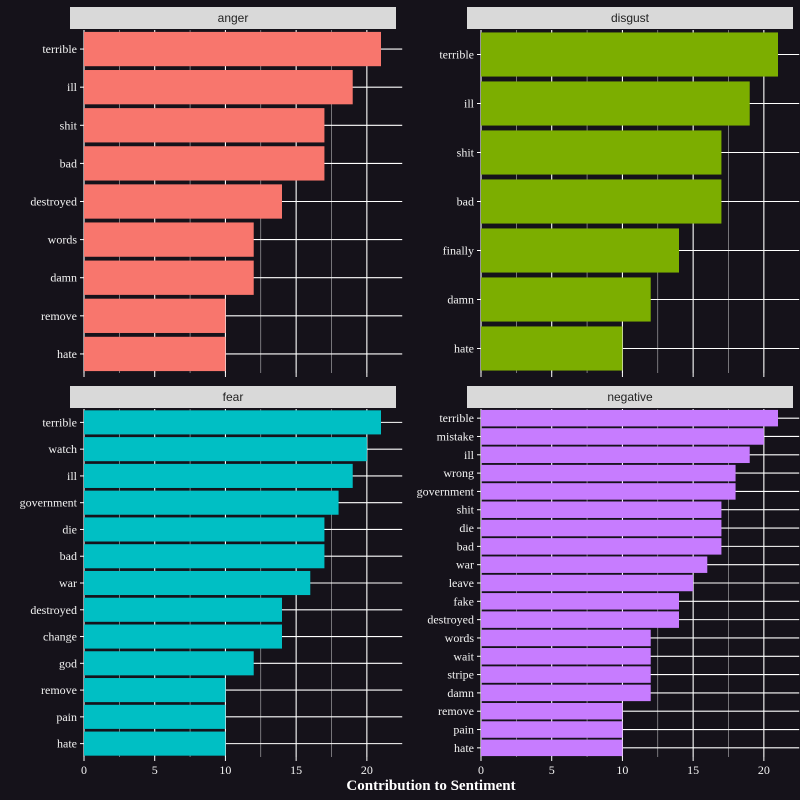 The height and width of the screenshot is (800, 800). I want to click on y-tick-label: stripe, so click(460, 675).